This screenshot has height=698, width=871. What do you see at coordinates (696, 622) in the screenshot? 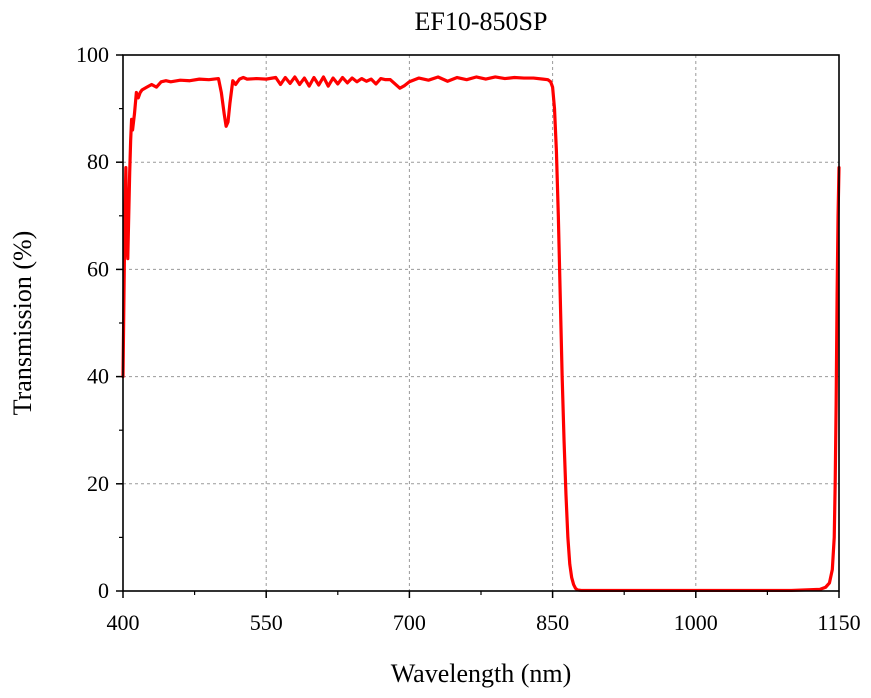
I see `x-tick-label: 1000` at bounding box center [696, 622].